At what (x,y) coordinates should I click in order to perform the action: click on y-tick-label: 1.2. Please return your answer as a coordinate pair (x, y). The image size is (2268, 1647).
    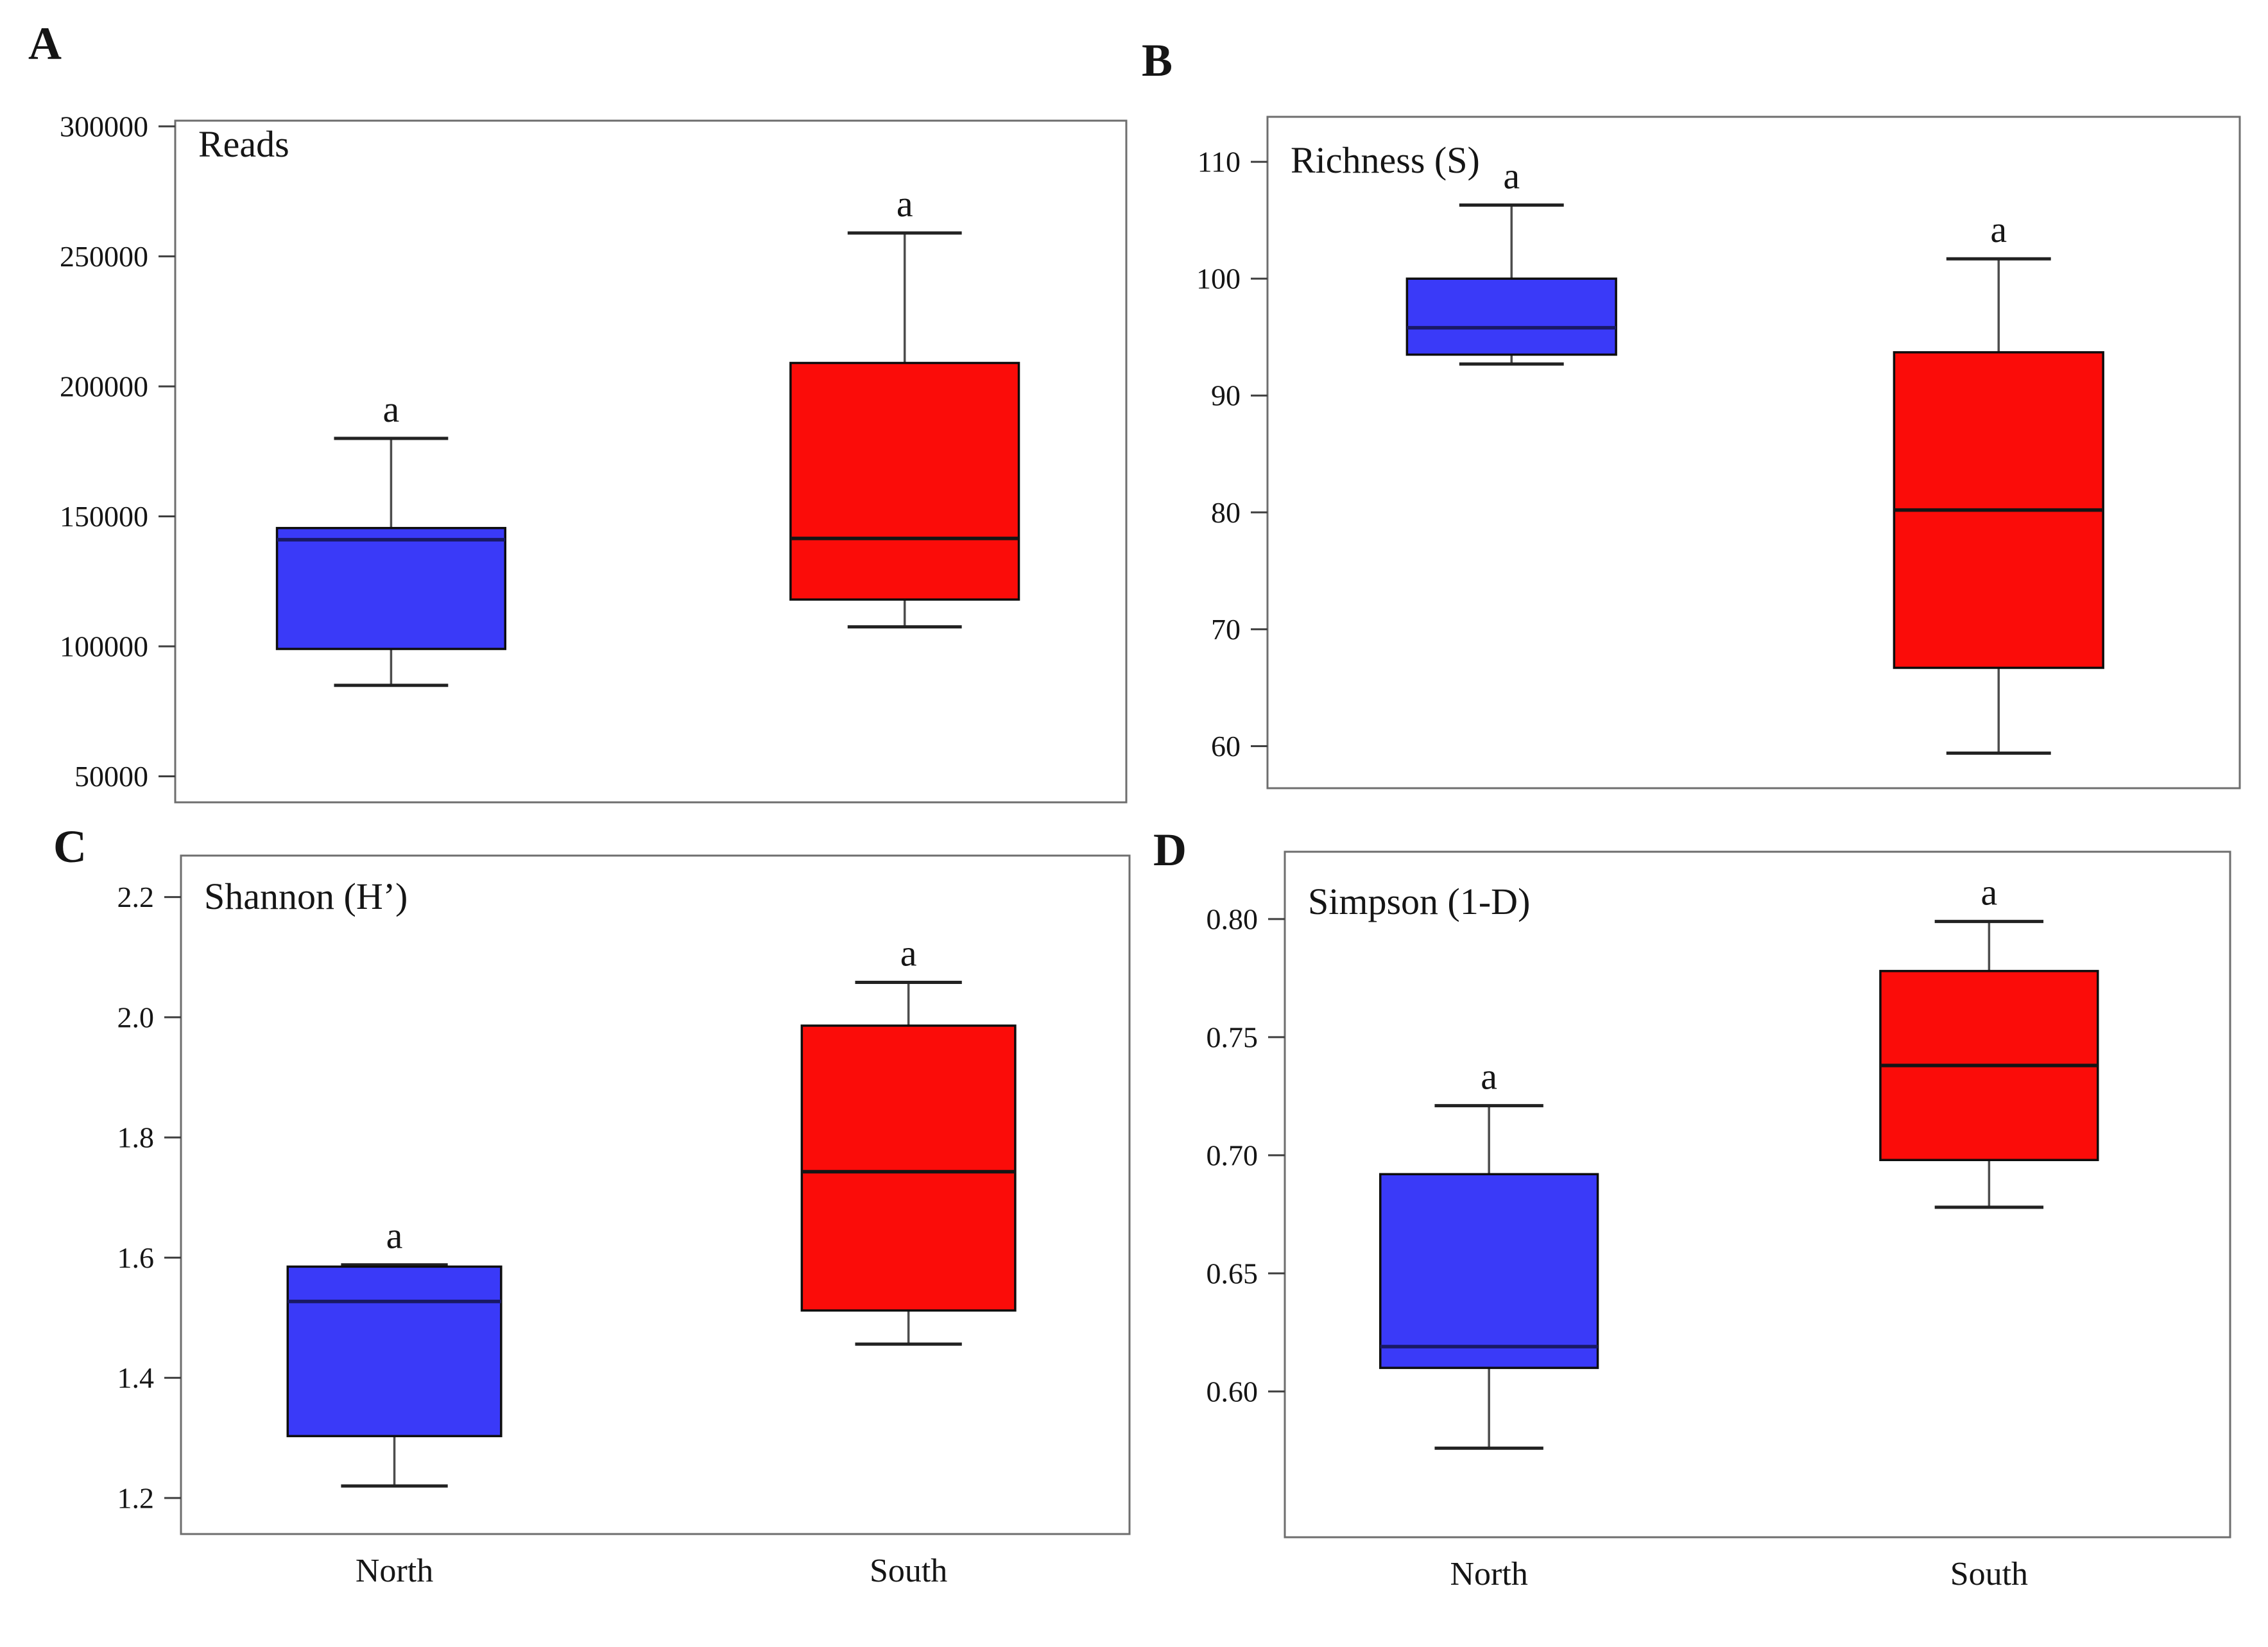
    Looking at the image, I should click on (136, 1497).